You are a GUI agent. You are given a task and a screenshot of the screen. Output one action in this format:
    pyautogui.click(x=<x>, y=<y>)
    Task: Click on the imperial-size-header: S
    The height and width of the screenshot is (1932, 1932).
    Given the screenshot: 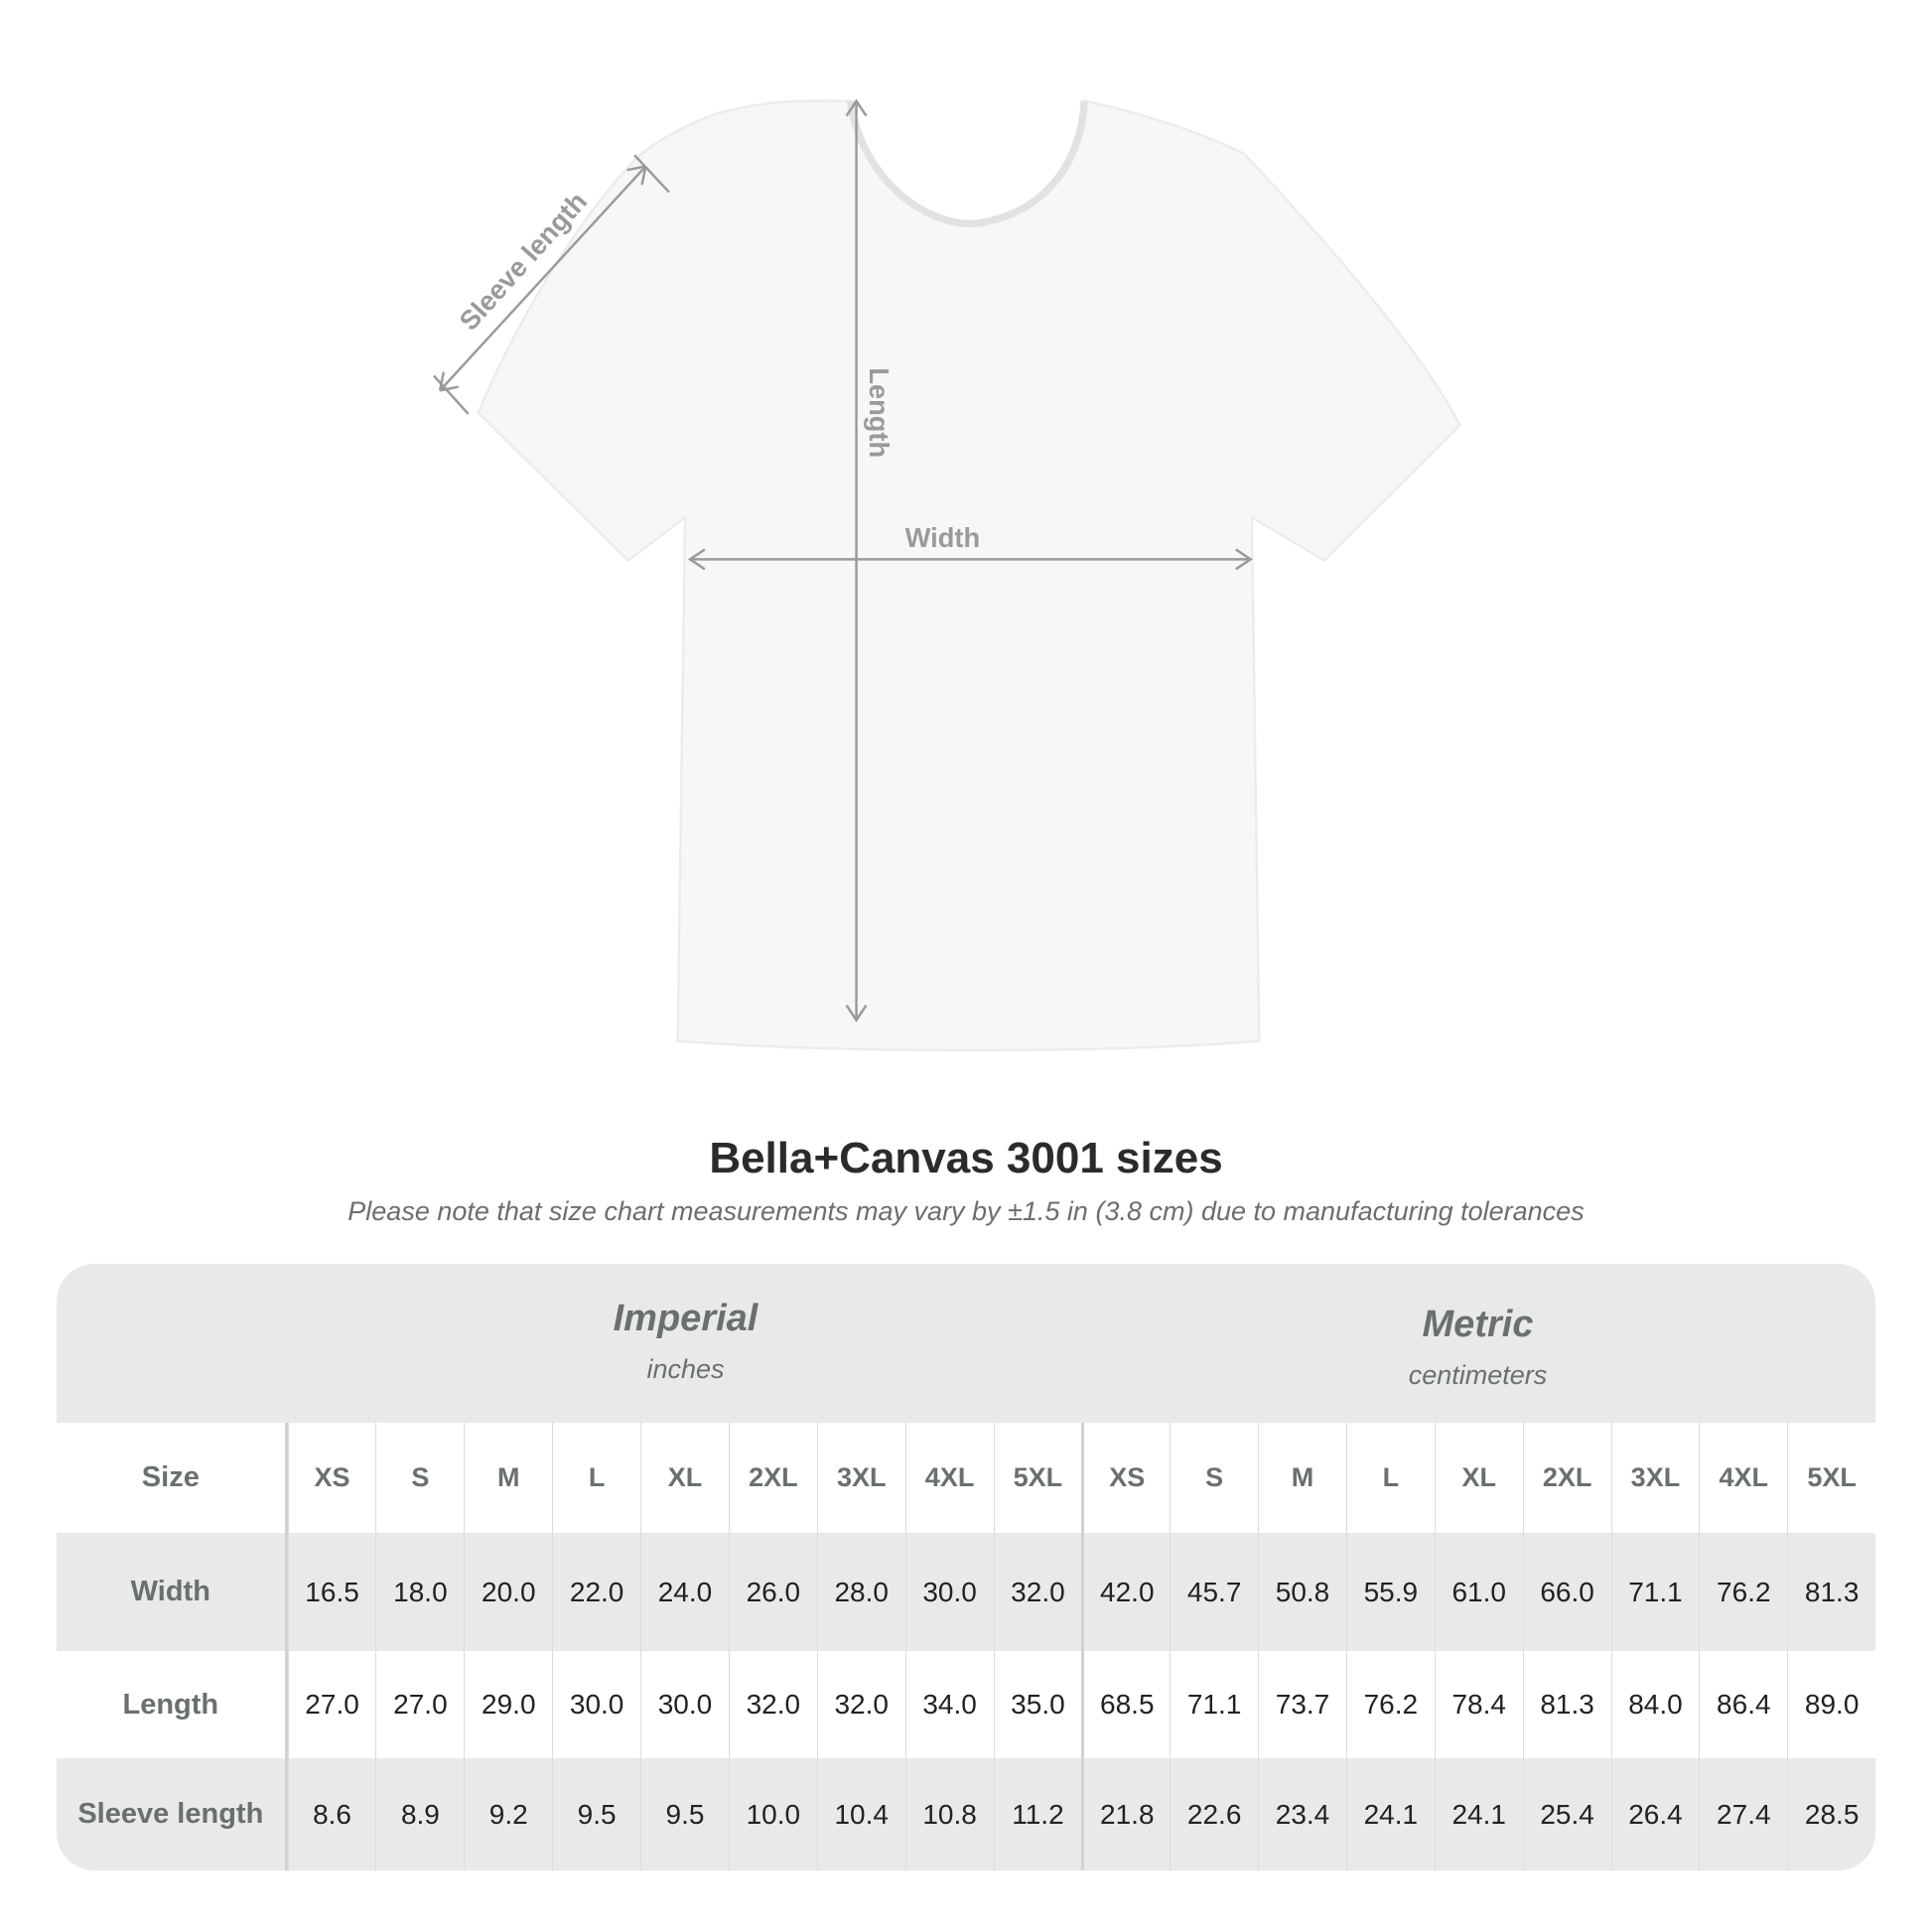 What is the action you would take?
    pyautogui.click(x=420, y=1478)
    